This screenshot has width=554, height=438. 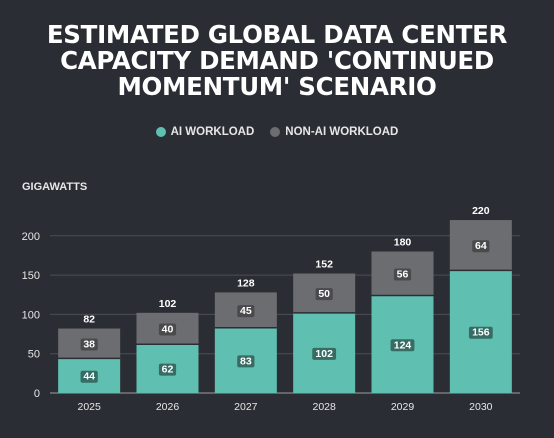 I want to click on data-label-total: 128, so click(x=246, y=283).